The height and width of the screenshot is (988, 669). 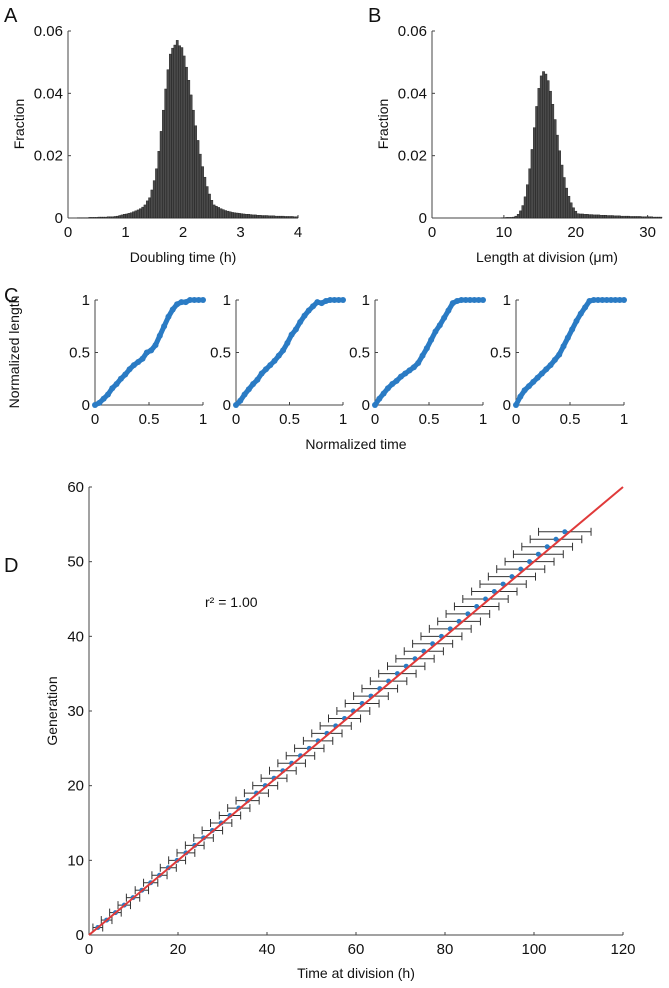 What do you see at coordinates (412, 156) in the screenshot?
I see `panel-b-y-tick-label: 0.02` at bounding box center [412, 156].